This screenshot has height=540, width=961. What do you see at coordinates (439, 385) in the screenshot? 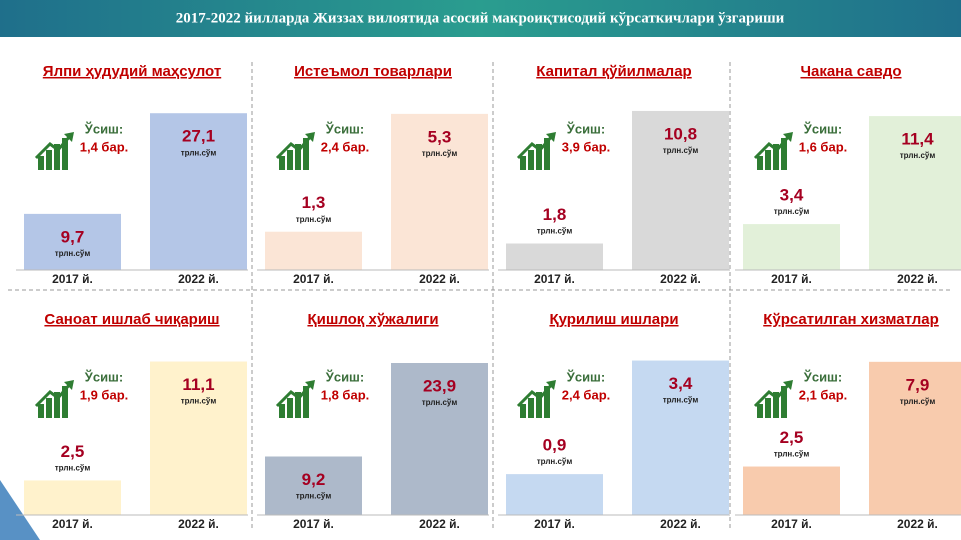
I see `value-label: 23,9` at bounding box center [439, 385].